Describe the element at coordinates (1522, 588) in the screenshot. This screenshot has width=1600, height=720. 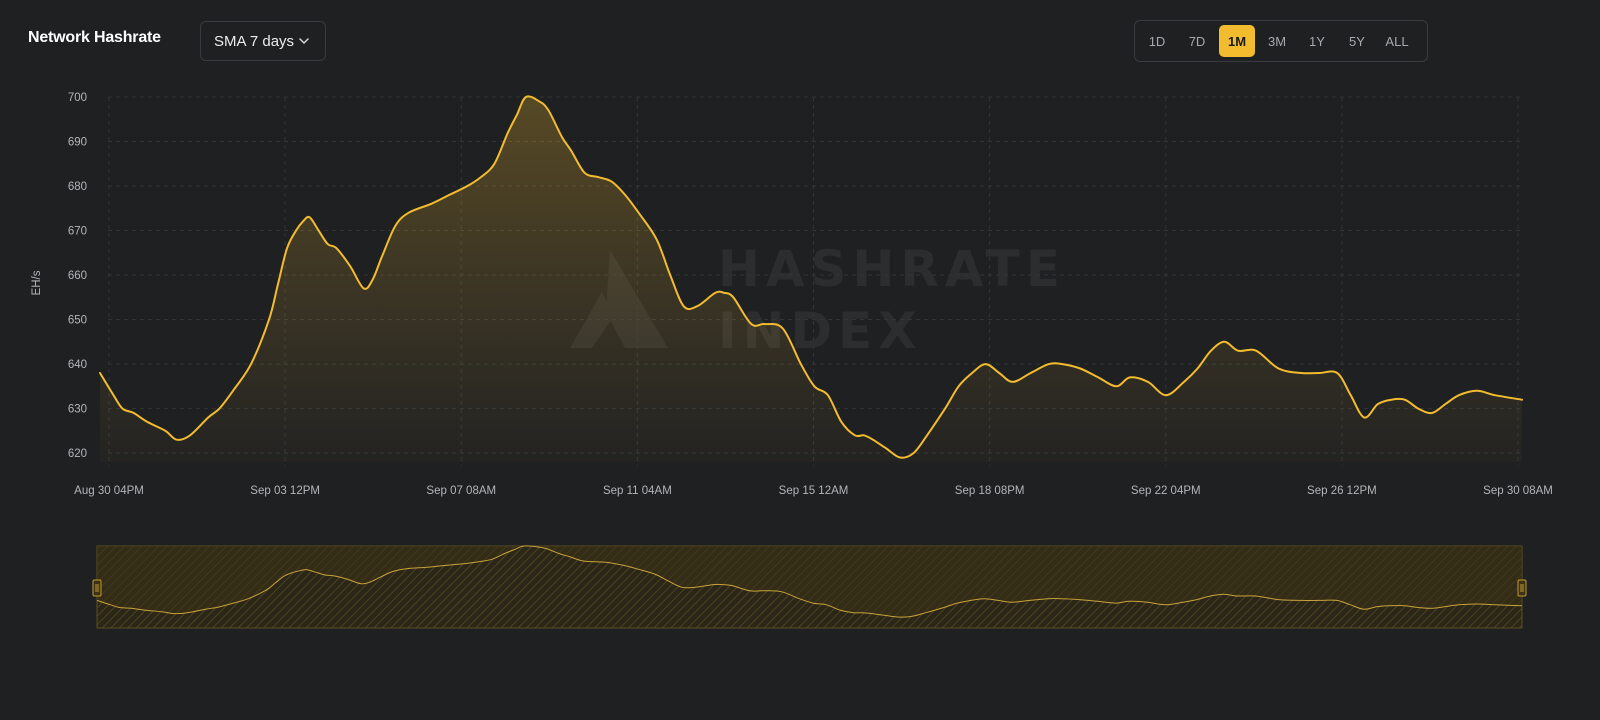
I see `navigator-handle-right` at that location.